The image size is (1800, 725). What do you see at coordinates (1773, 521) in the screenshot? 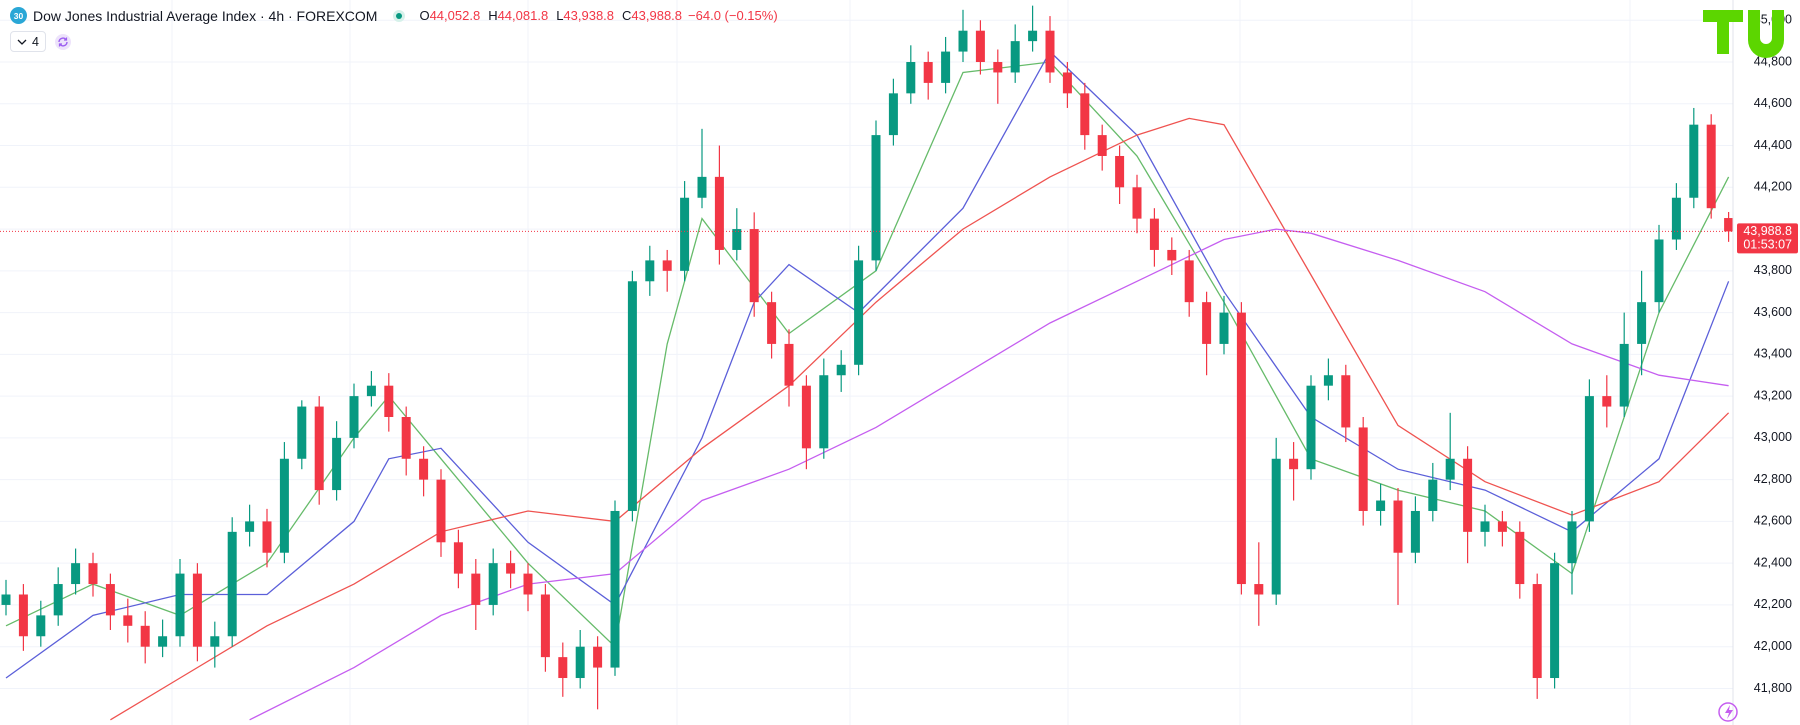
I see `y-tick-label: 42,600` at bounding box center [1773, 521].